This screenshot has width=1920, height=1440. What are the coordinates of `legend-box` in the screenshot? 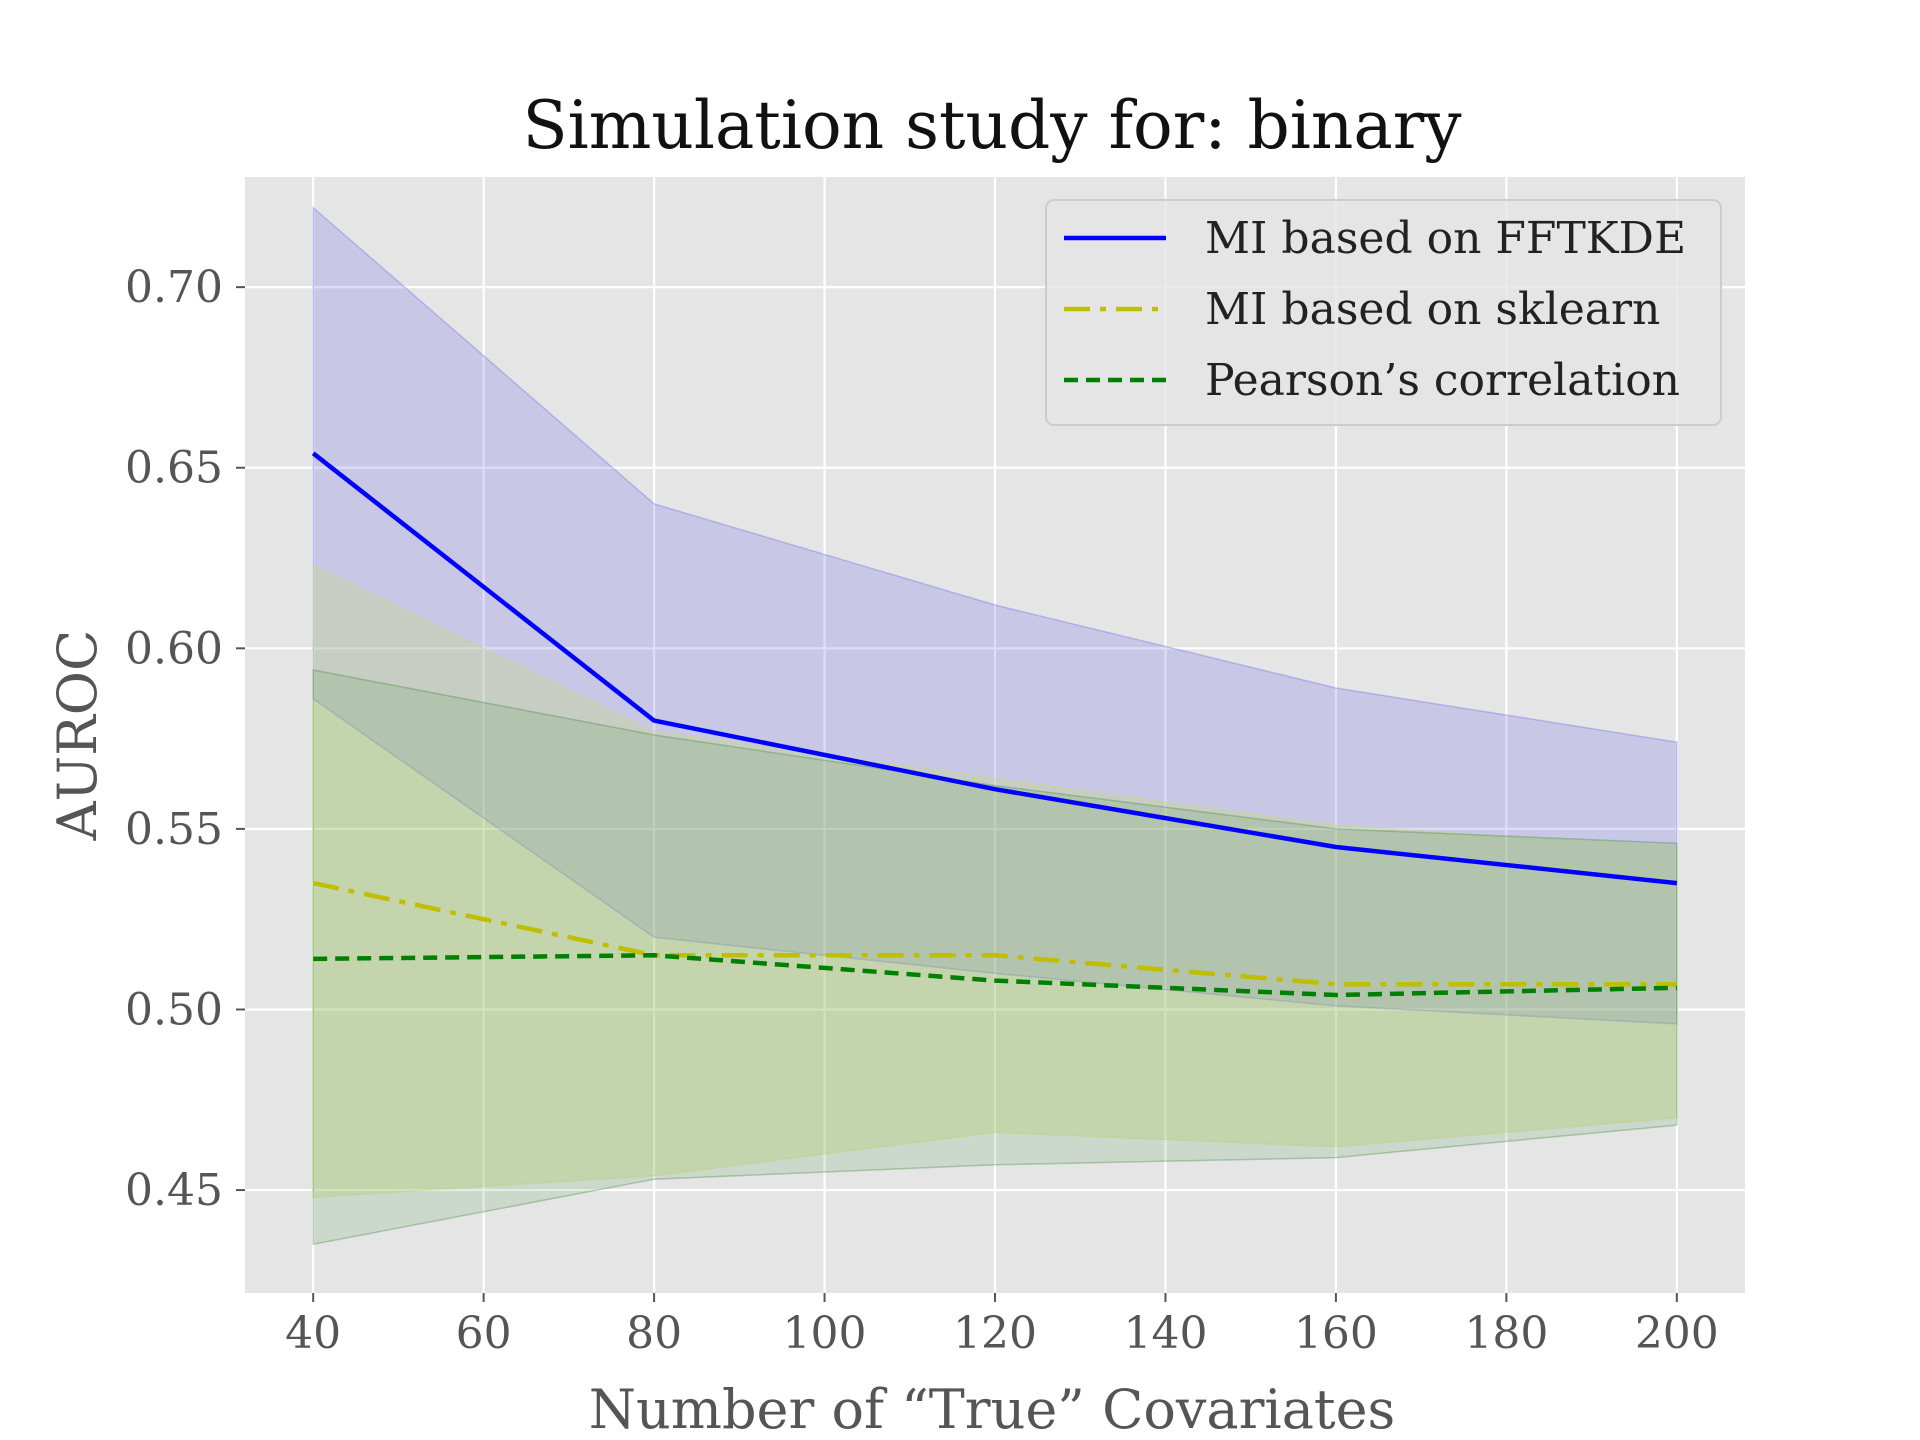 It's located at (1383, 312).